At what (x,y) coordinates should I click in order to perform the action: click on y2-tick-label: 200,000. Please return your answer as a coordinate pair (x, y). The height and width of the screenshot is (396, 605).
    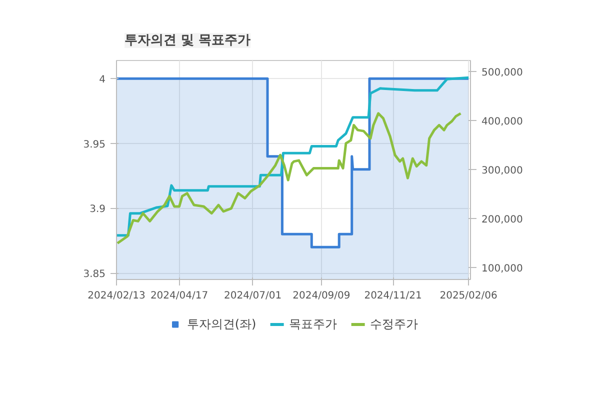
    Looking at the image, I should click on (502, 220).